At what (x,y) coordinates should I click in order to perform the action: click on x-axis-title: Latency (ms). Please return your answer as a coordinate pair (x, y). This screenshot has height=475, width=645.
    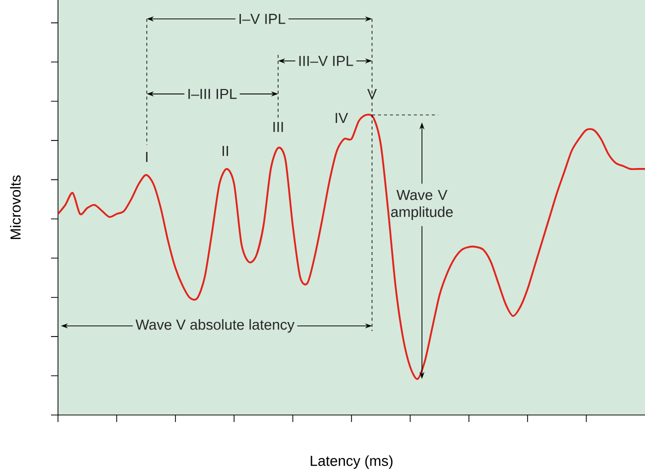
    Looking at the image, I should click on (351, 462).